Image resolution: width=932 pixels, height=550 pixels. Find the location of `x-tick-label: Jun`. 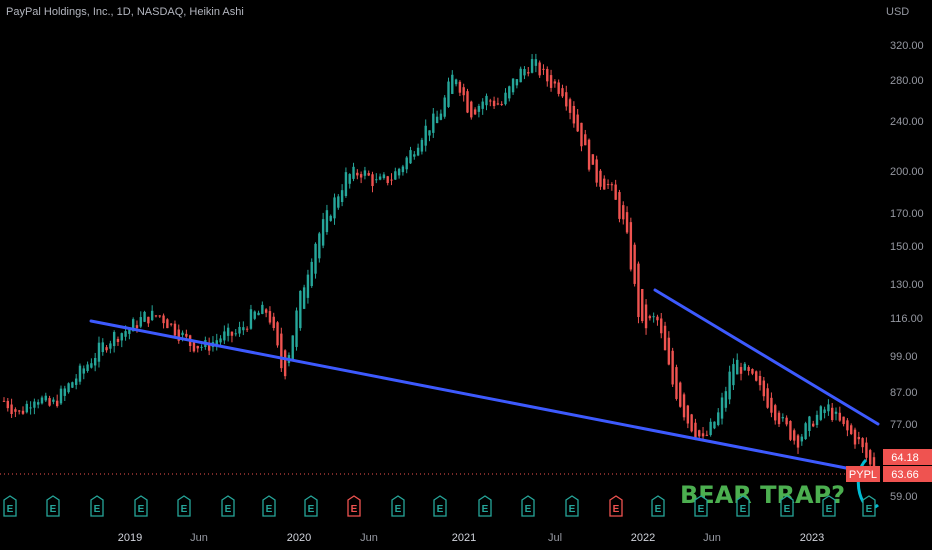

x-tick-label: Jun is located at coordinates (369, 538).